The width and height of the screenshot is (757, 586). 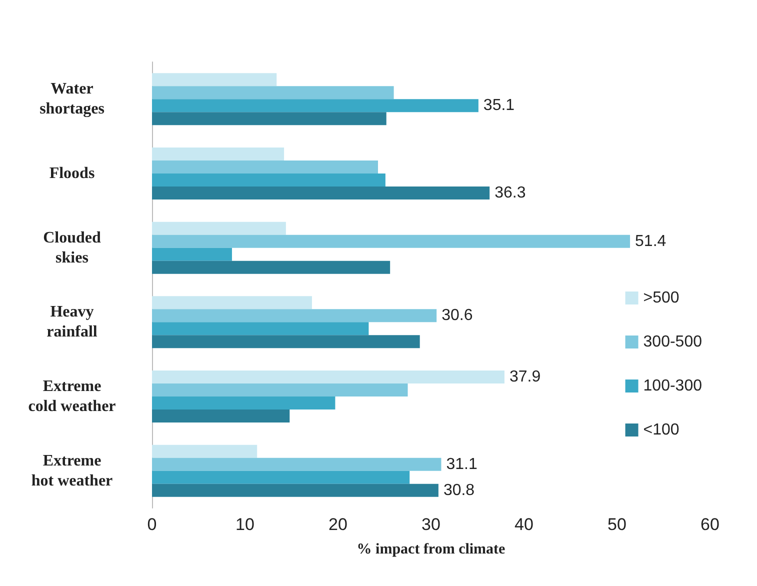 I want to click on x-tick-label: 20, so click(x=338, y=524).